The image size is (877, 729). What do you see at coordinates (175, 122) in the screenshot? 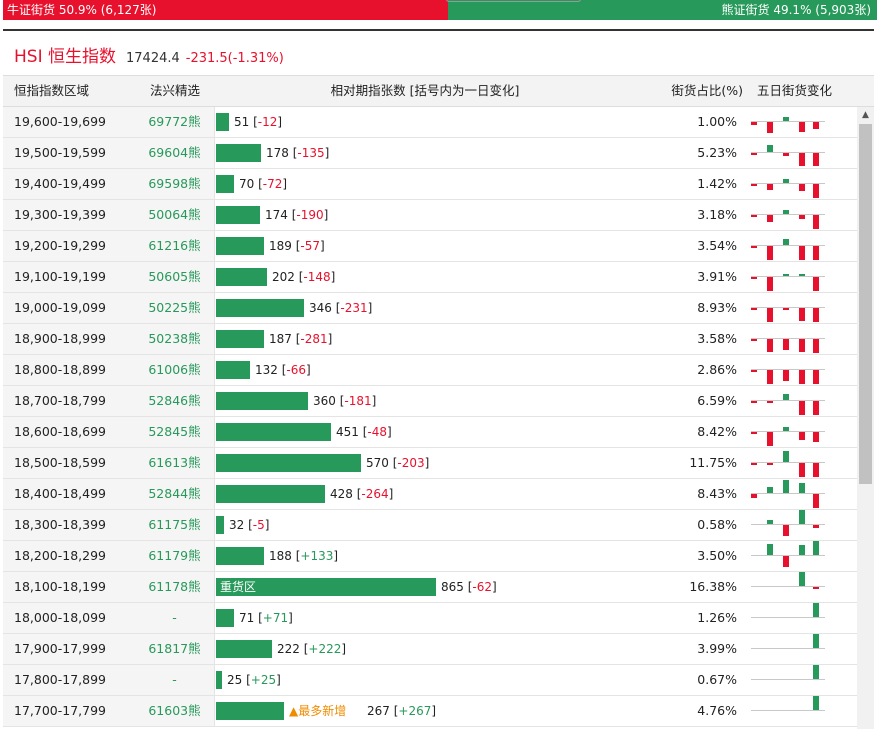
I see `warrant-code-link: 69772熊` at bounding box center [175, 122].